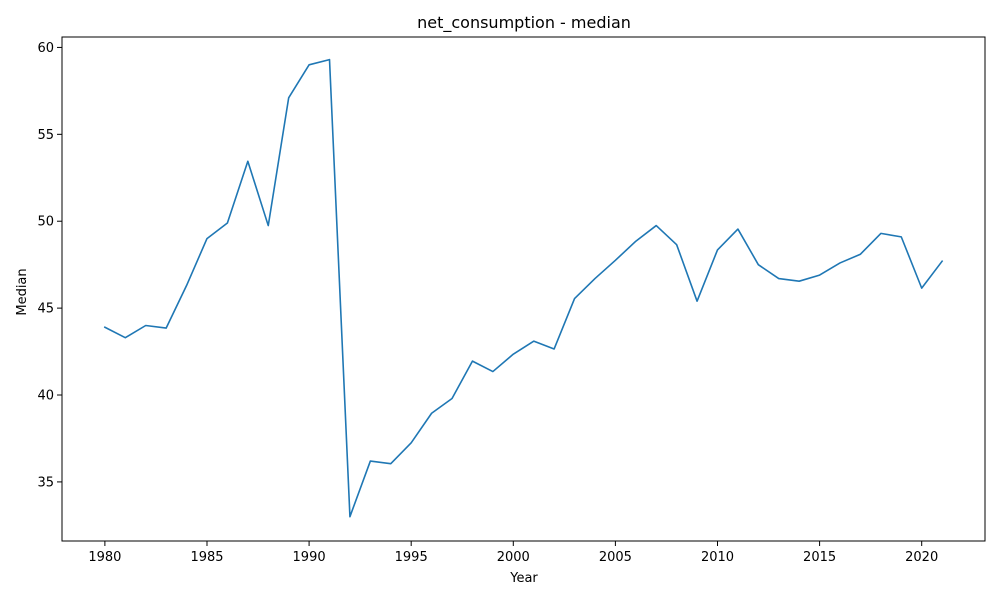  What do you see at coordinates (524, 23) in the screenshot?
I see `chart-title: net_consumption - median` at bounding box center [524, 23].